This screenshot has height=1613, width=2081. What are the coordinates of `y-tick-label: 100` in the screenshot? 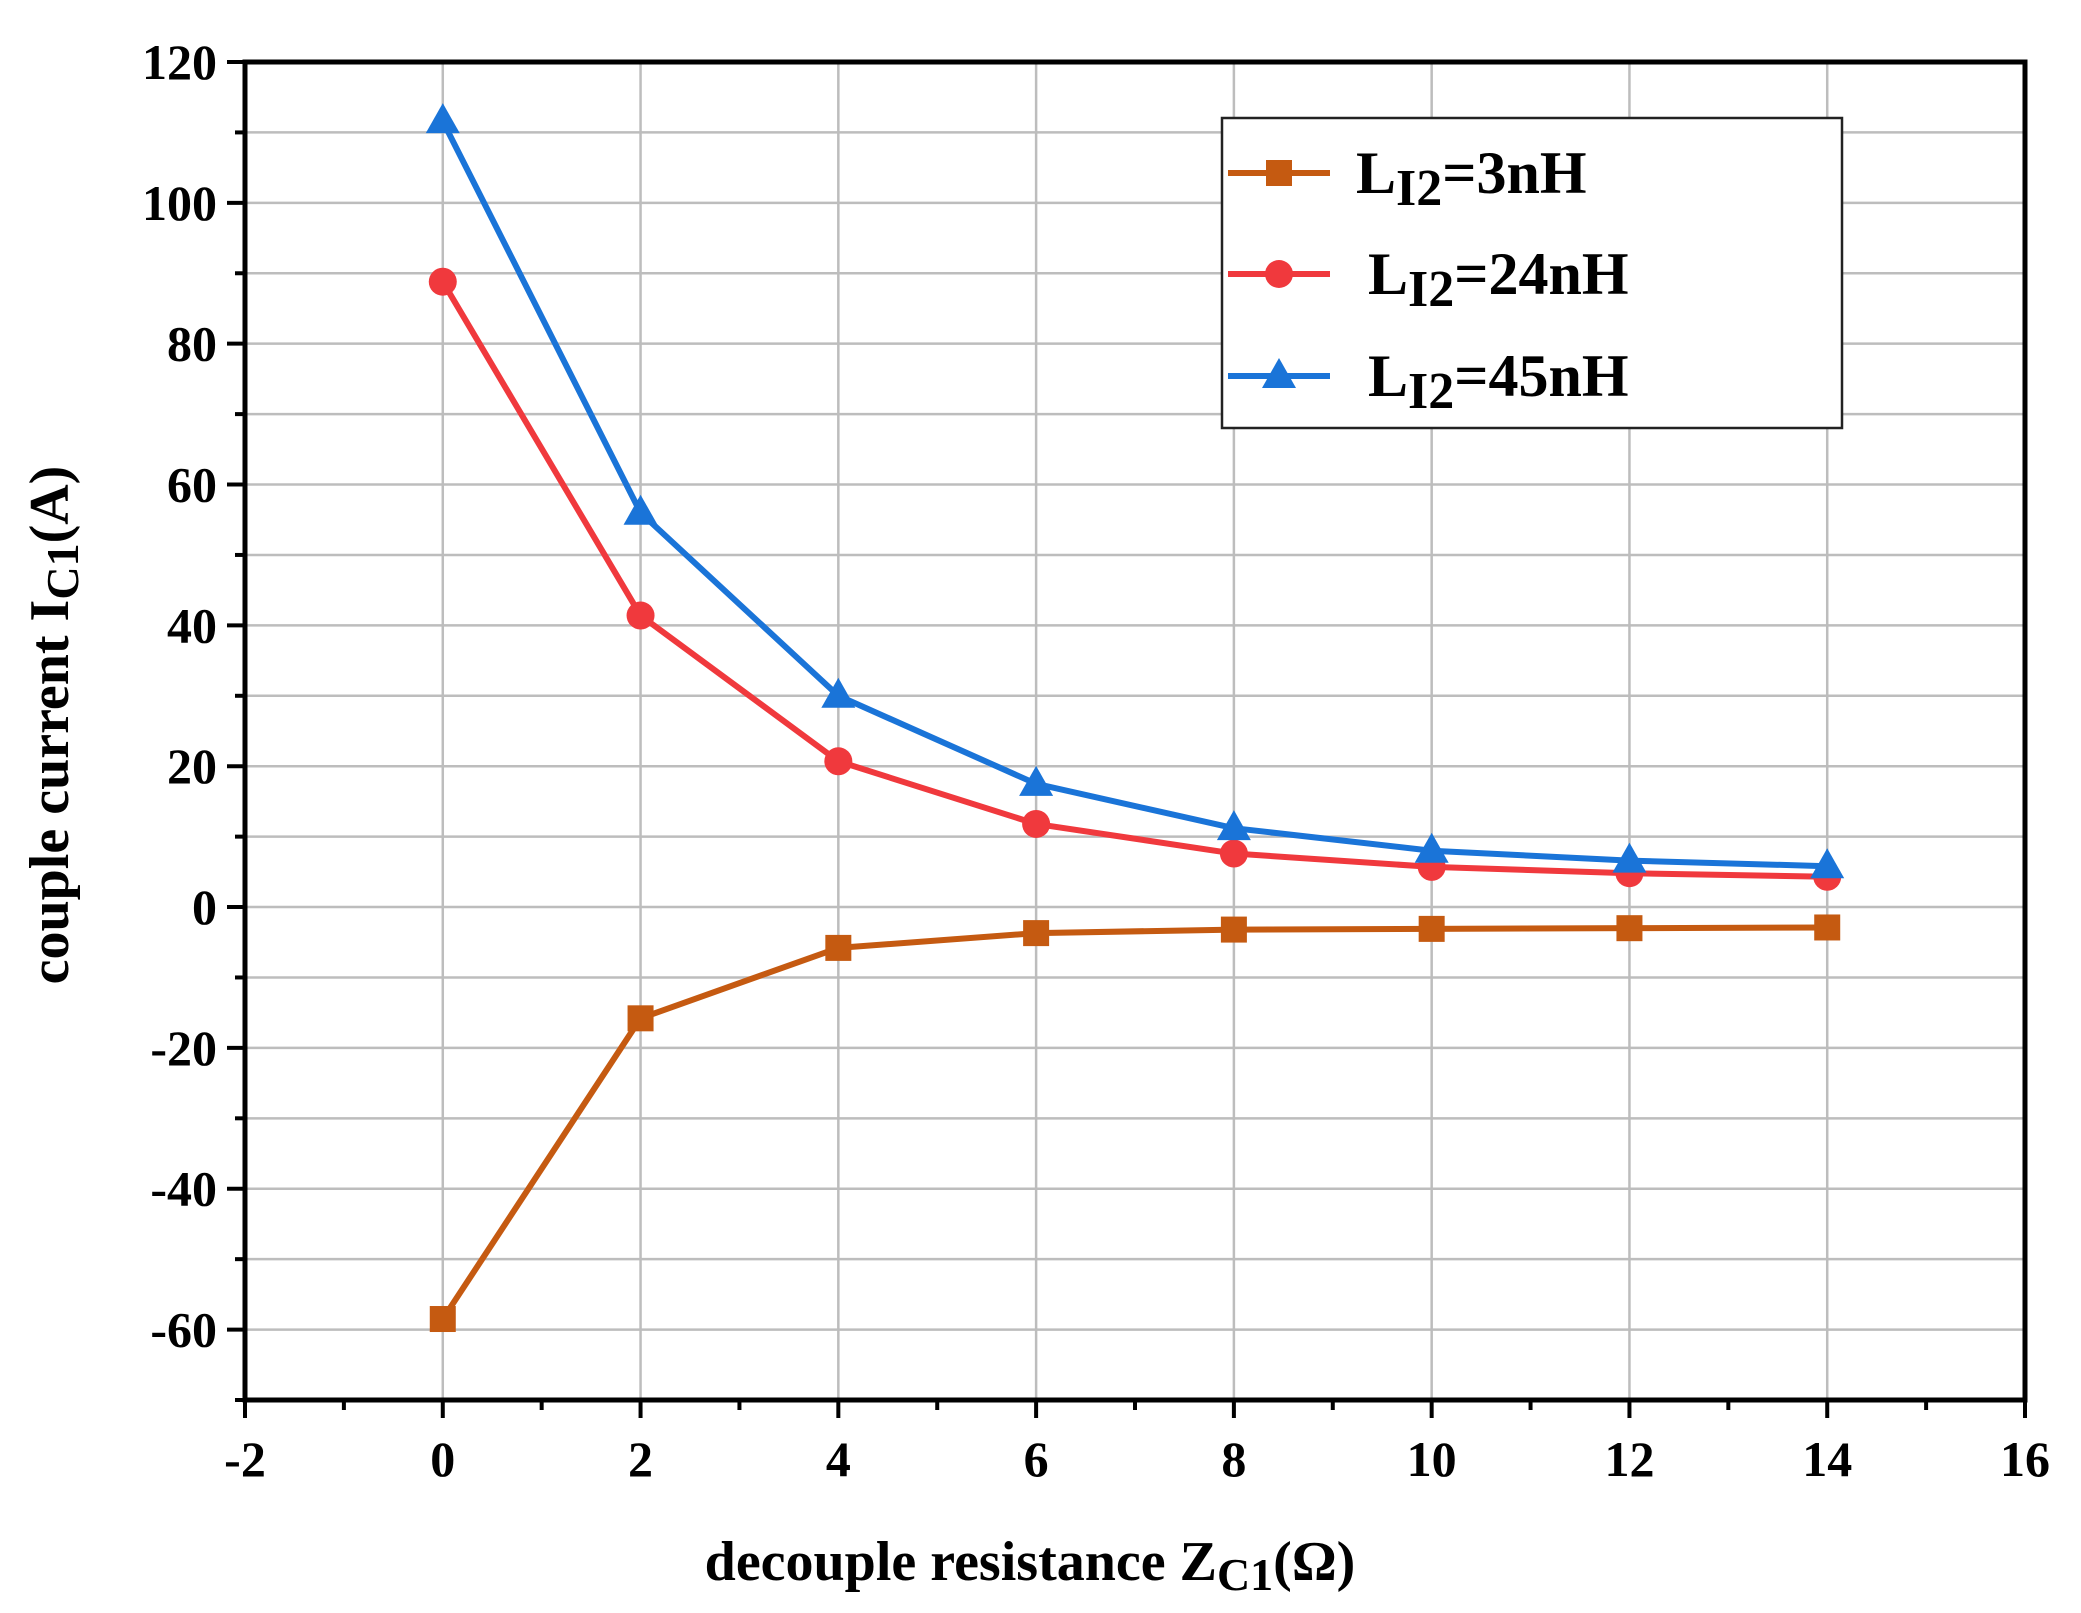 It's located at (179, 203).